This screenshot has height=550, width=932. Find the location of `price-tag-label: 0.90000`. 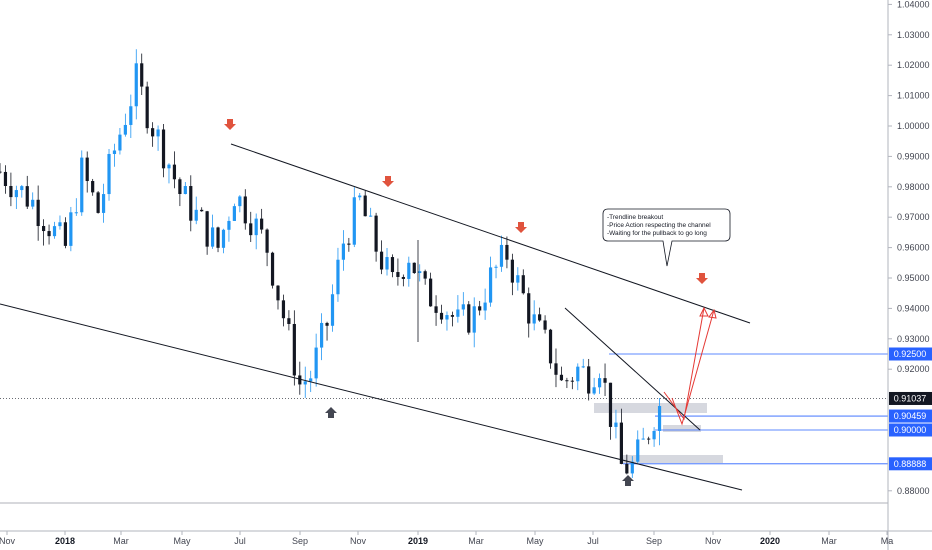

price-tag-label: 0.90000 is located at coordinates (910, 430).